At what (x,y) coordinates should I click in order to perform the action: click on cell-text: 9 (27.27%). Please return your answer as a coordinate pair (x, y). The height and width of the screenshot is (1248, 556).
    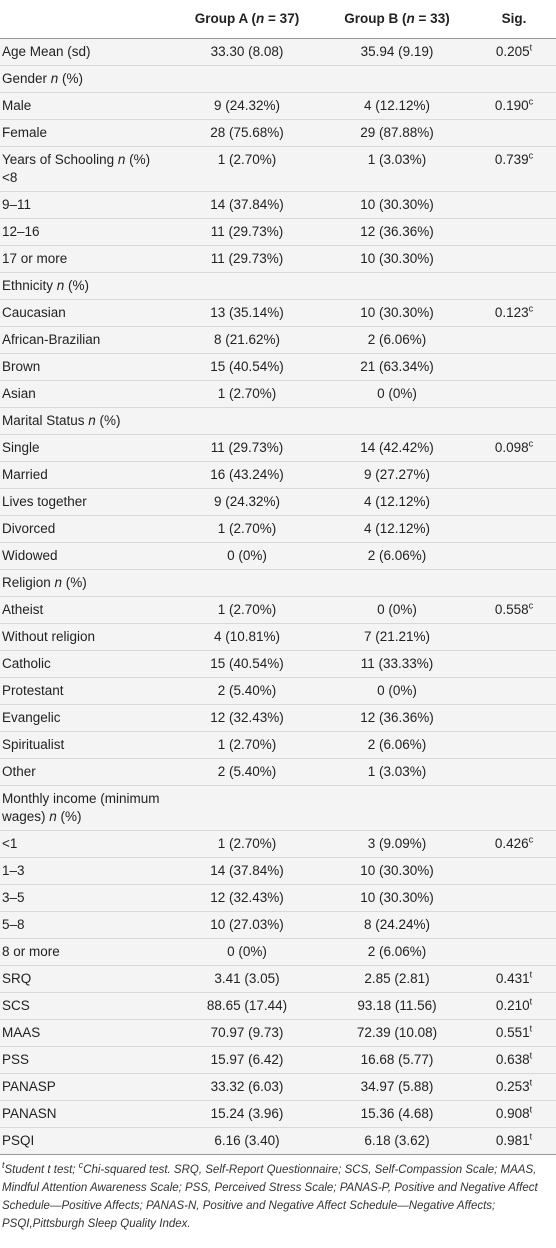
    Looking at the image, I should click on (397, 474).